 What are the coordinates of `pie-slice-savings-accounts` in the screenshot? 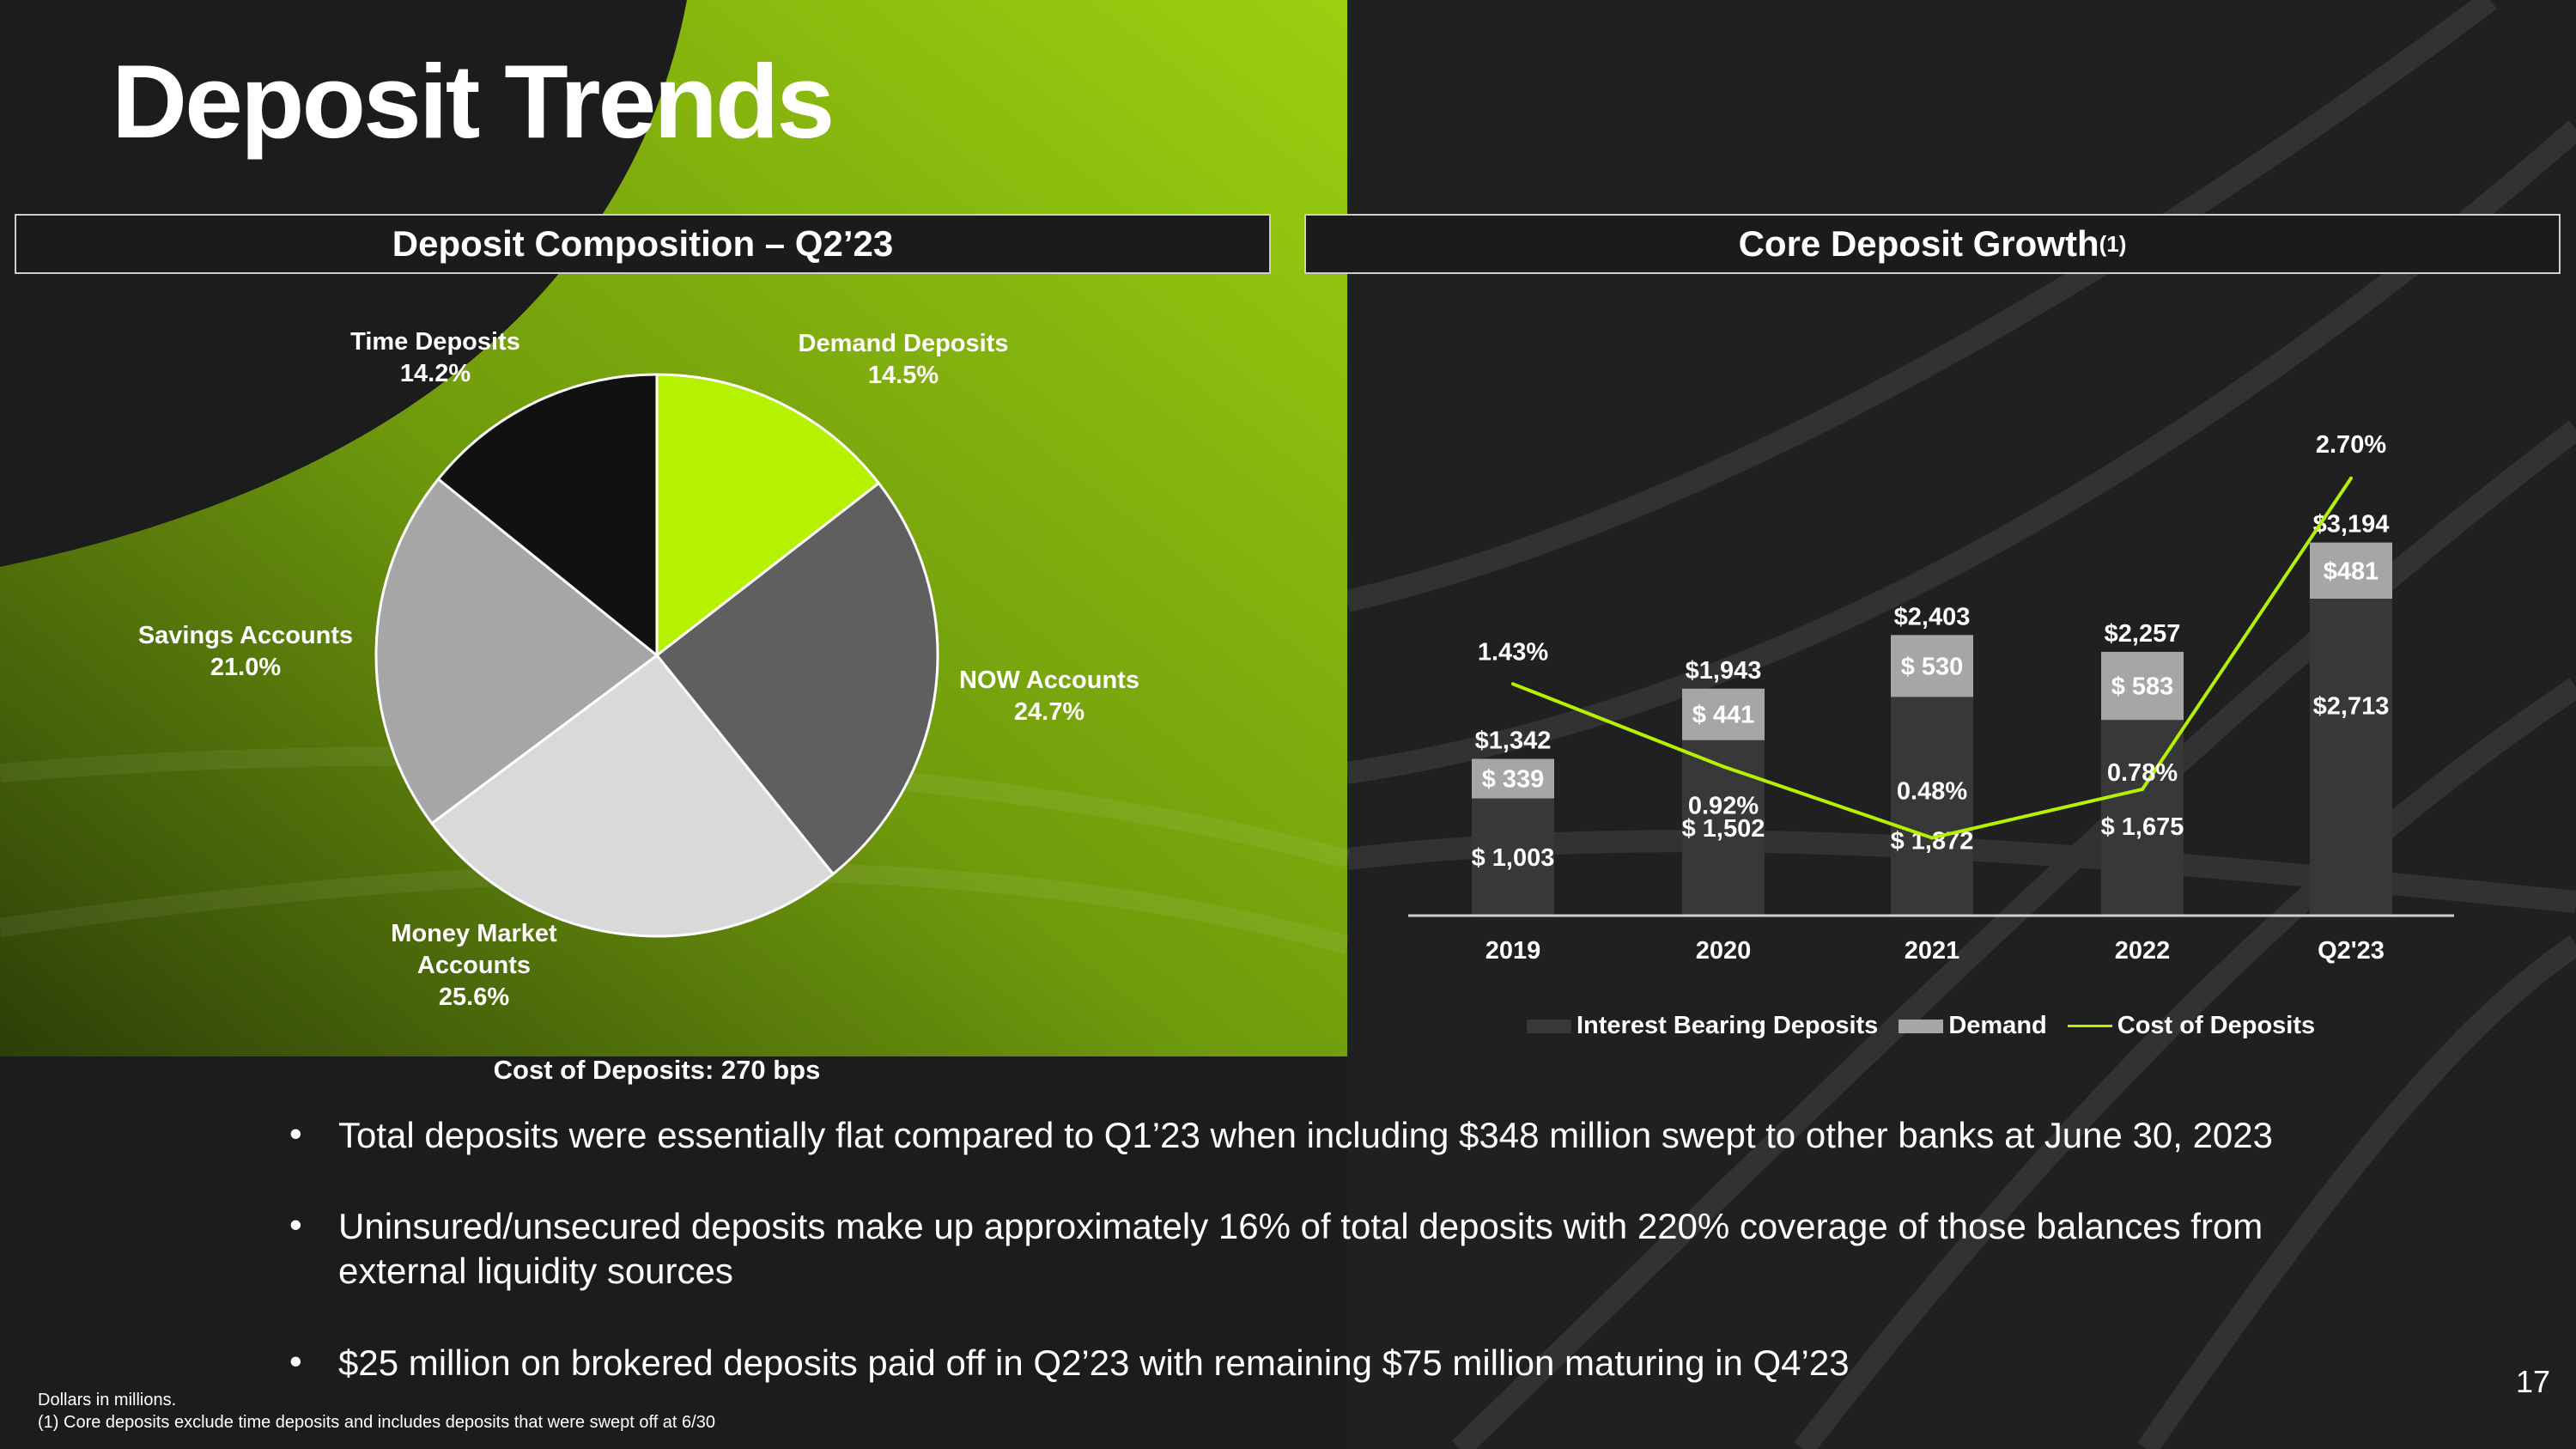 It's located at (516, 651).